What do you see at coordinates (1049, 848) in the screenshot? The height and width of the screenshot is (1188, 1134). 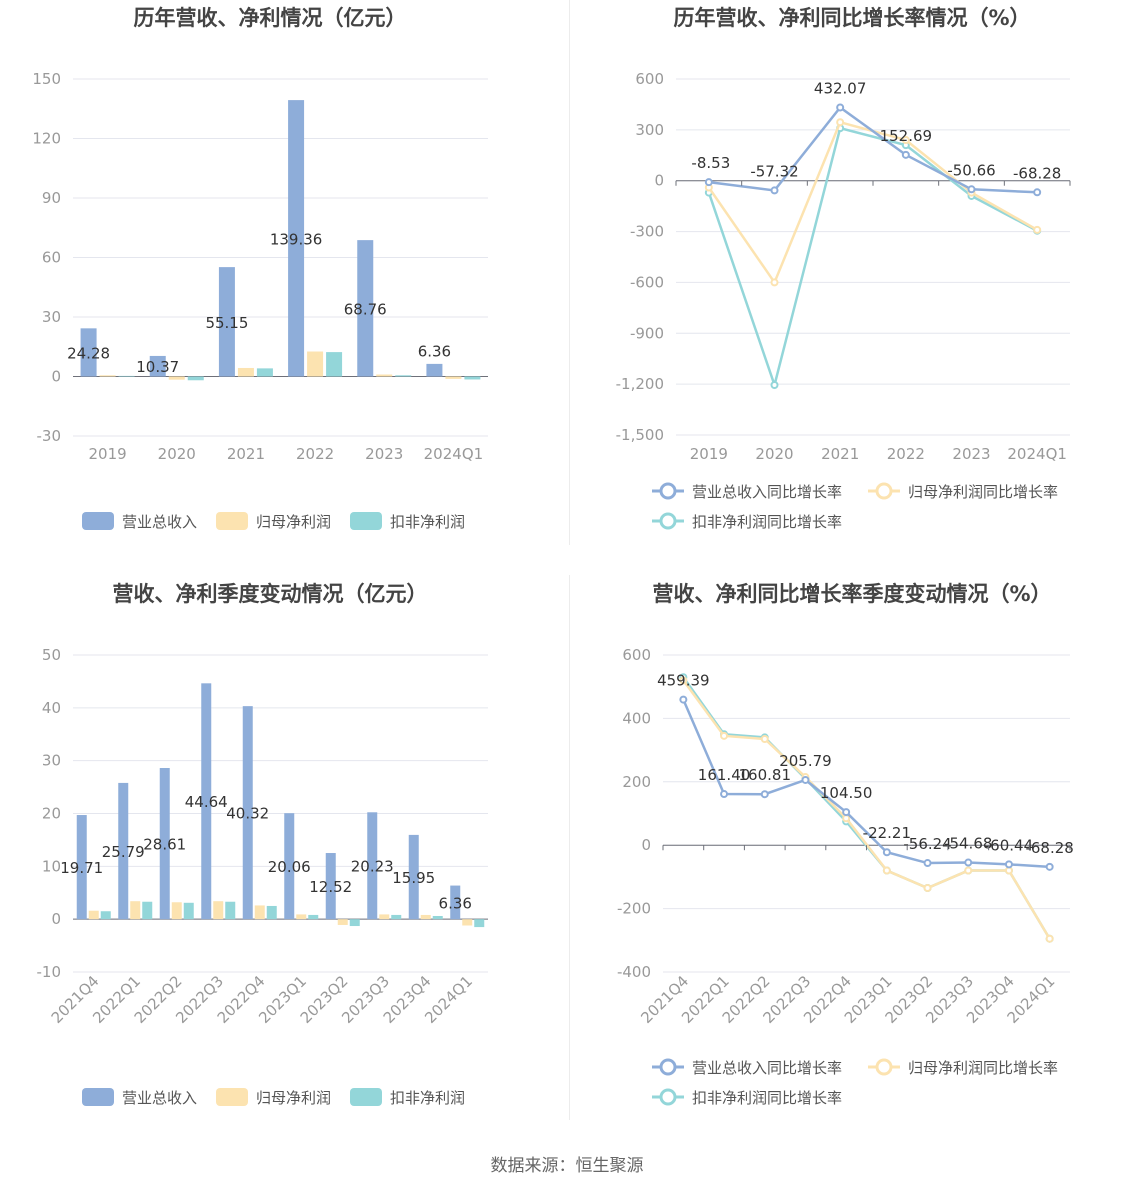 I see `point-data-label: -68.28` at bounding box center [1049, 848].